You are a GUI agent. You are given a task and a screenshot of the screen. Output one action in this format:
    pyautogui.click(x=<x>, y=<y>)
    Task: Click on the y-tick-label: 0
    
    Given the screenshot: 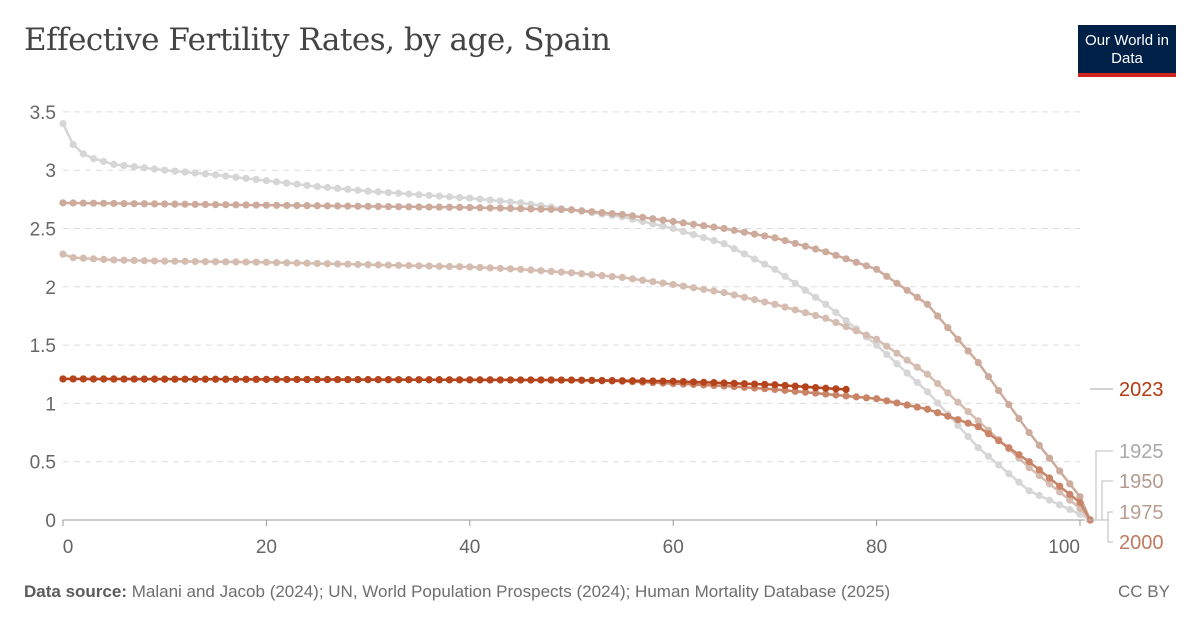 What is the action you would take?
    pyautogui.click(x=50, y=521)
    